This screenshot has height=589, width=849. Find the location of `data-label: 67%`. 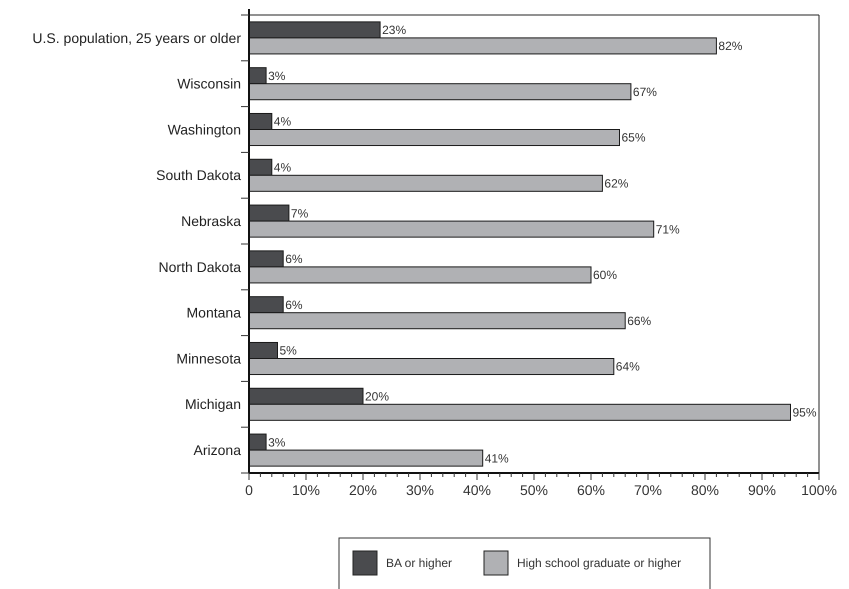

data-label: 67% is located at coordinates (645, 91).